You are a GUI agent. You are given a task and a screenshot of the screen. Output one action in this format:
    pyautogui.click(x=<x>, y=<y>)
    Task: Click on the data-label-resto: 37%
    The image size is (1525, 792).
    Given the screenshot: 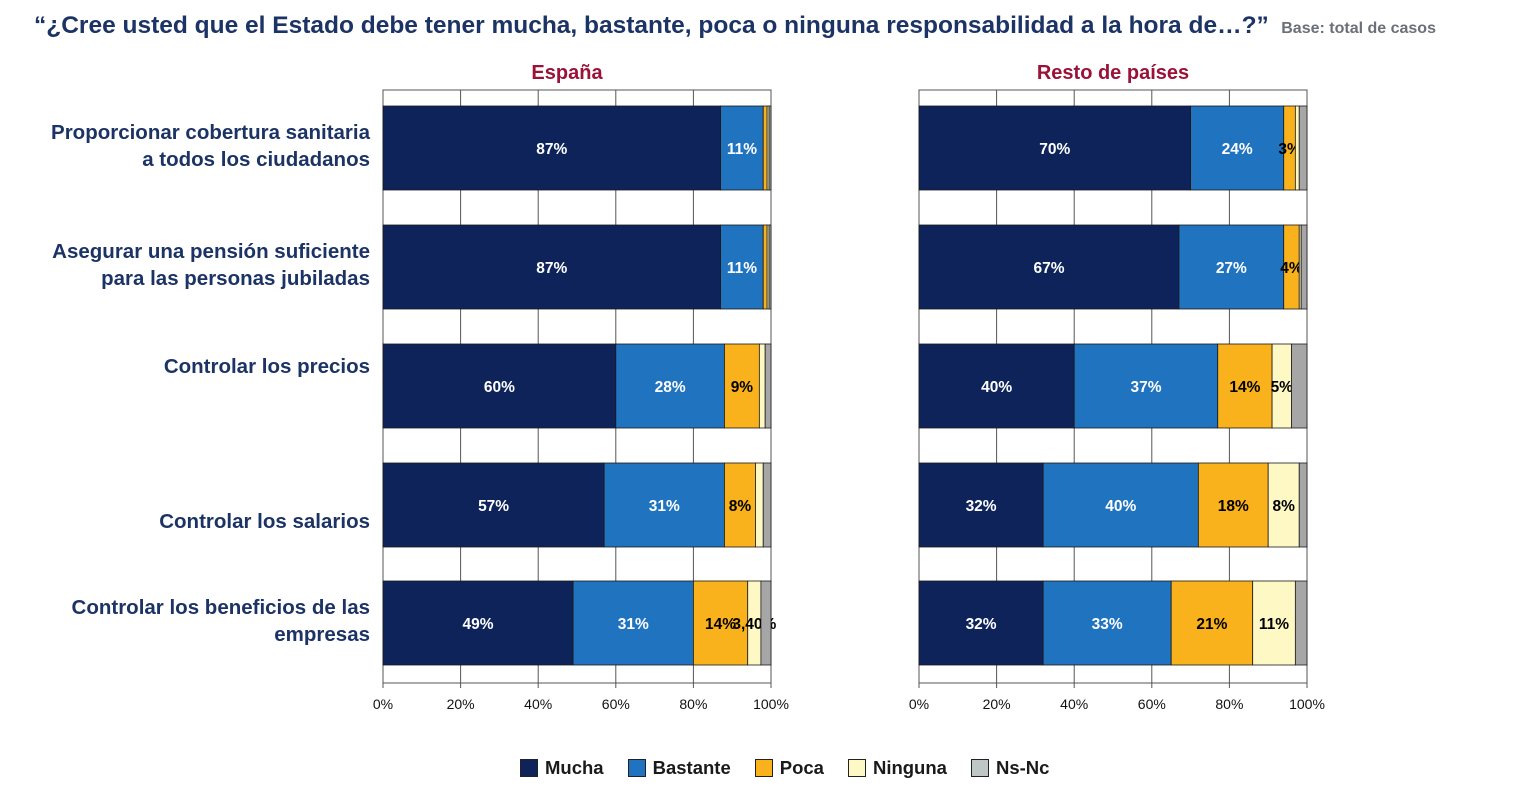 What is the action you would take?
    pyautogui.click(x=1145, y=387)
    